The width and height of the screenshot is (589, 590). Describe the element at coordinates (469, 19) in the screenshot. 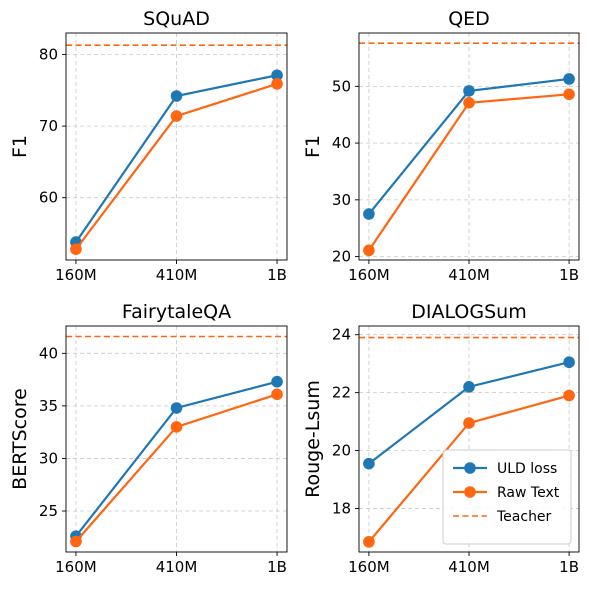

I see `chart-title: QED` at that location.